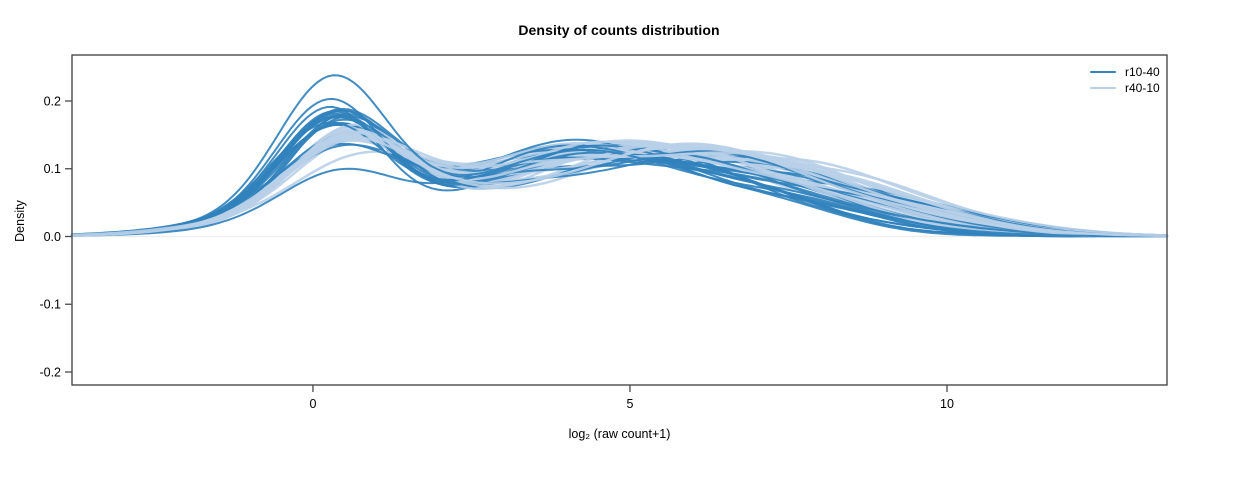  What do you see at coordinates (619, 30) in the screenshot?
I see `chart-title: Density of counts distribution` at bounding box center [619, 30].